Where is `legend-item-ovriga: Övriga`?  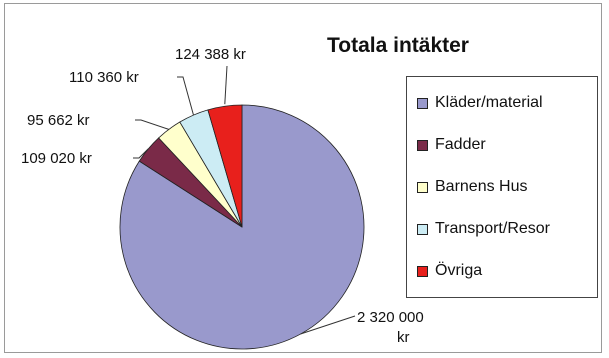
legend-item-ovriga: Övriga is located at coordinates (449, 271).